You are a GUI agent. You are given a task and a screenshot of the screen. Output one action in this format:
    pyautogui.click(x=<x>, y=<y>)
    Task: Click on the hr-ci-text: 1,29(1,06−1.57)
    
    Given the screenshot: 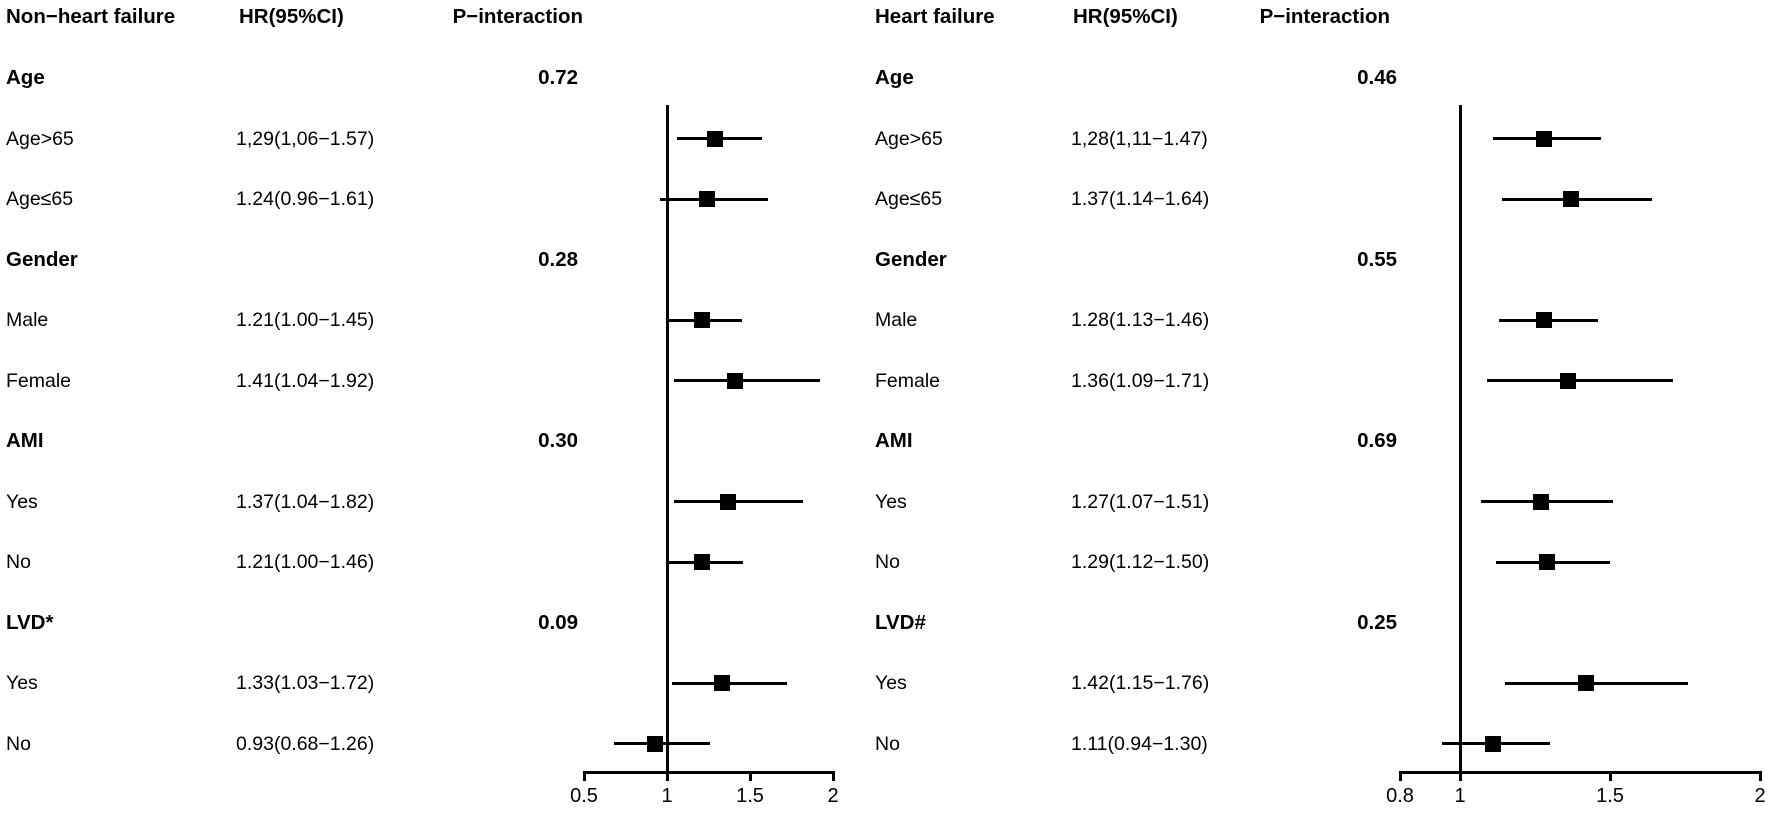 What is the action you would take?
    pyautogui.click(x=305, y=138)
    